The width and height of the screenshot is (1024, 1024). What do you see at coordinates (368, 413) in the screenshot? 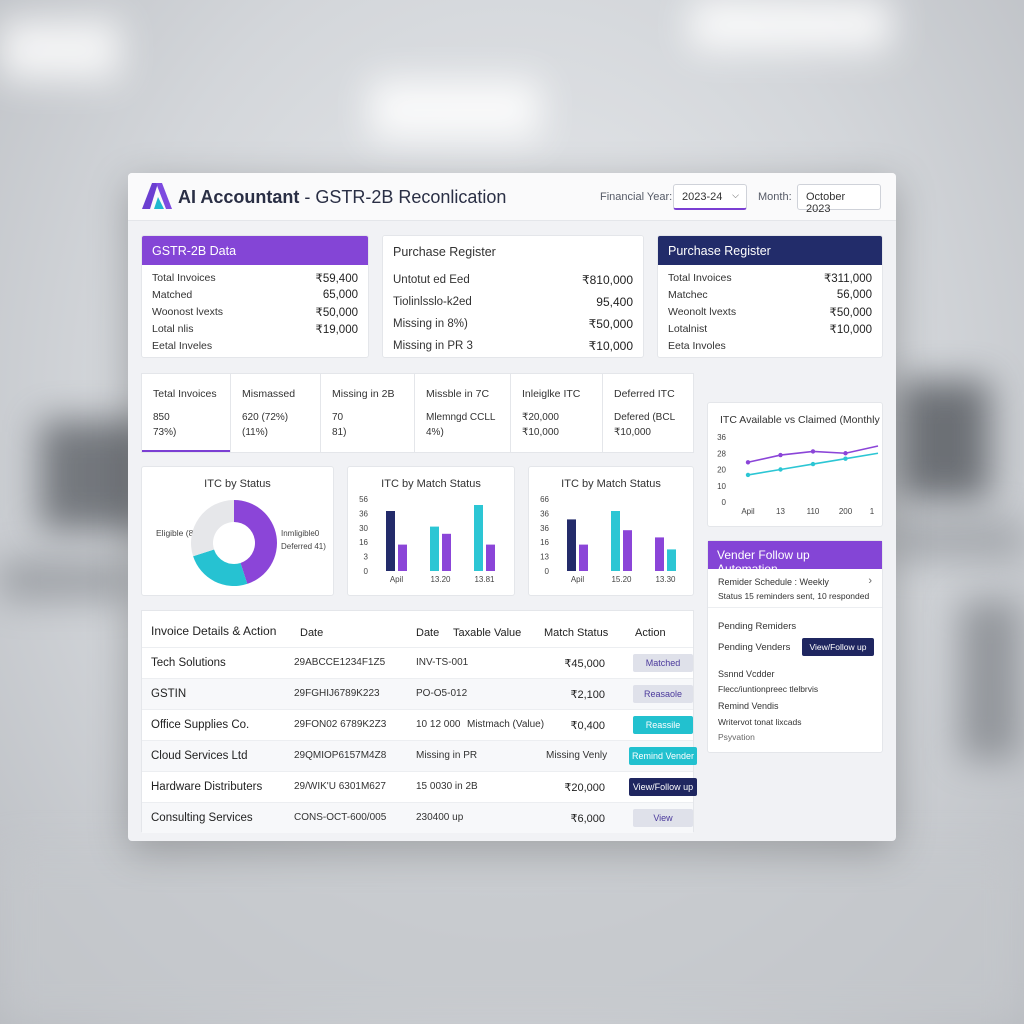
I see `stat-missing-in-2b: Missing in 2B 70 81)` at bounding box center [368, 413].